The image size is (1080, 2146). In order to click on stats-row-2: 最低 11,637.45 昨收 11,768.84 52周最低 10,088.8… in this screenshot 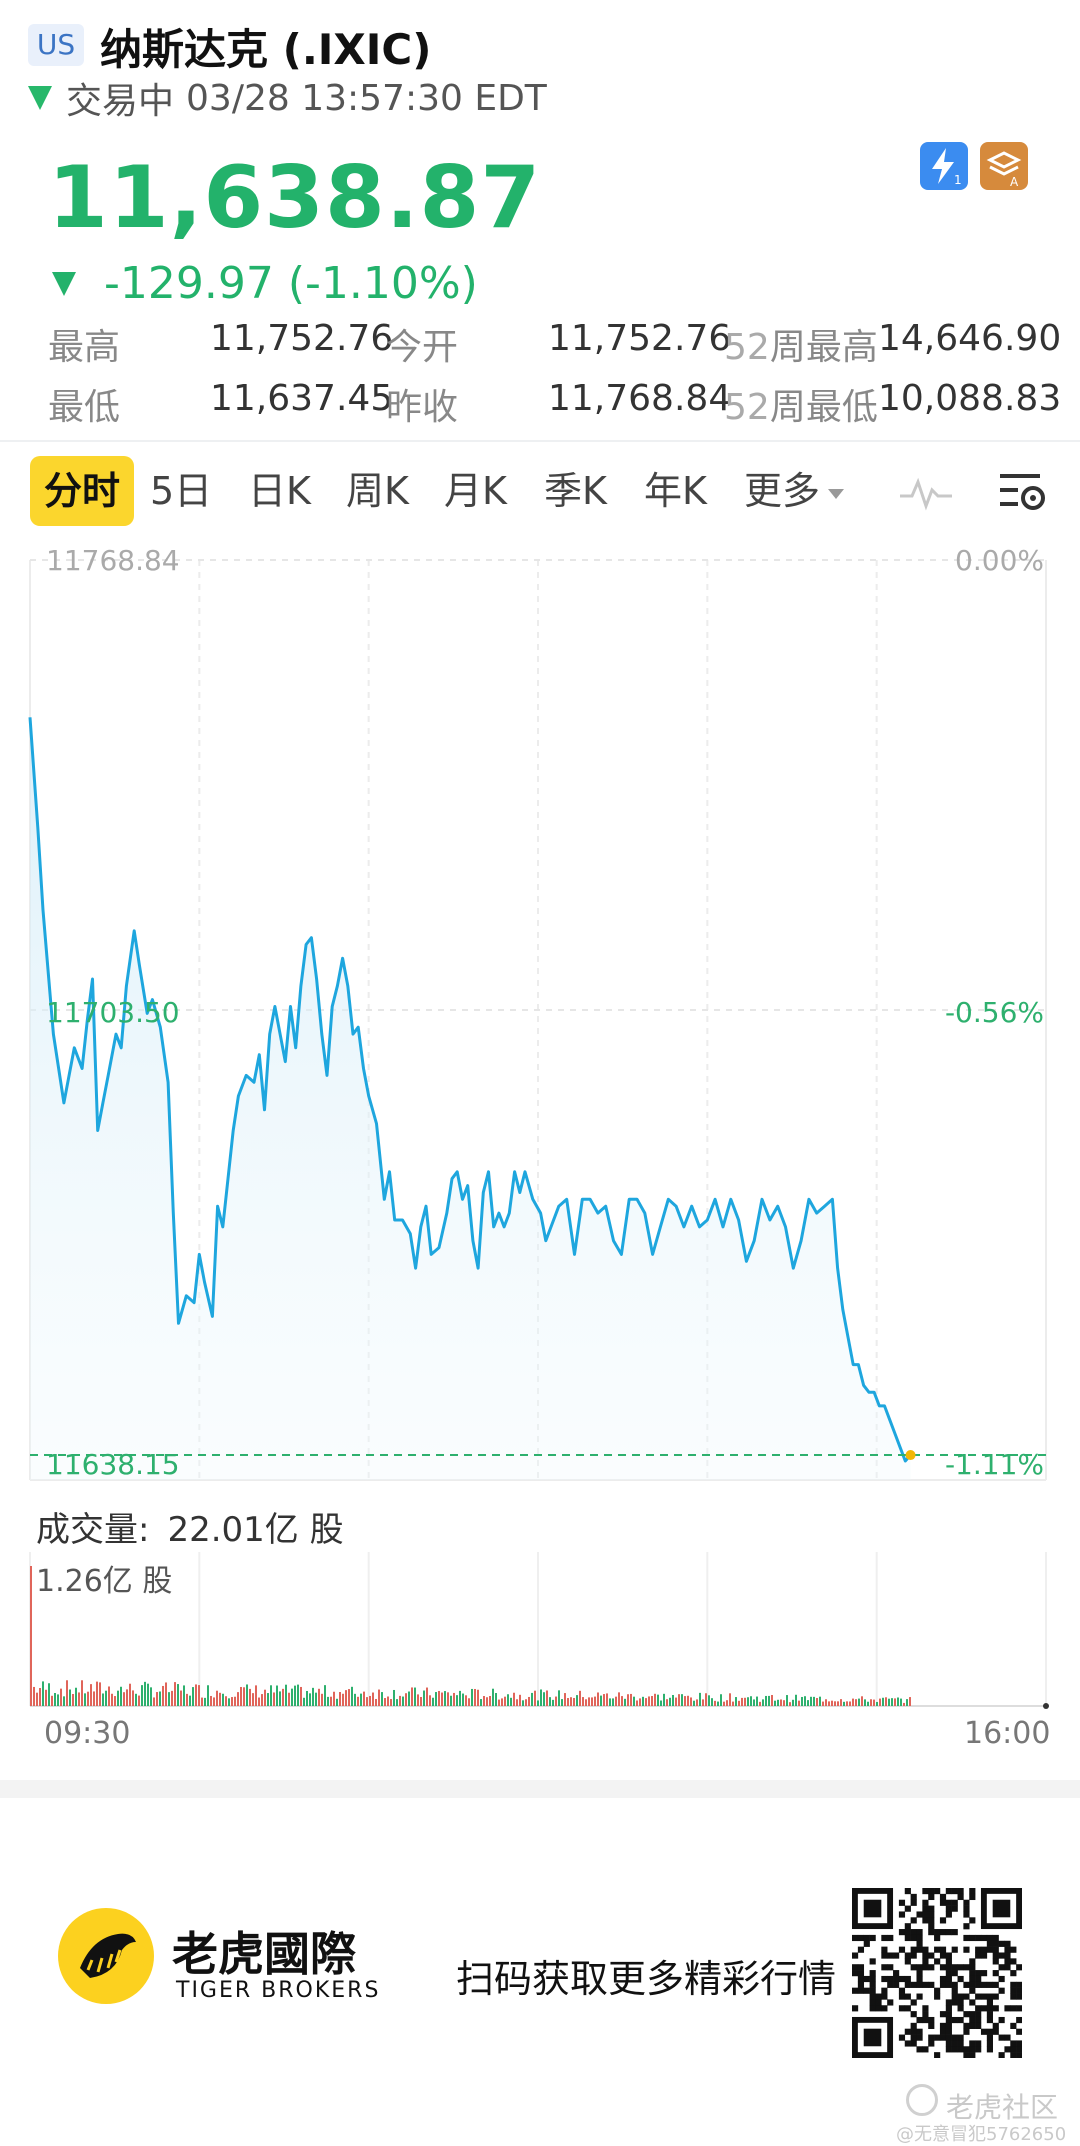, I will do `click(540, 408)`.